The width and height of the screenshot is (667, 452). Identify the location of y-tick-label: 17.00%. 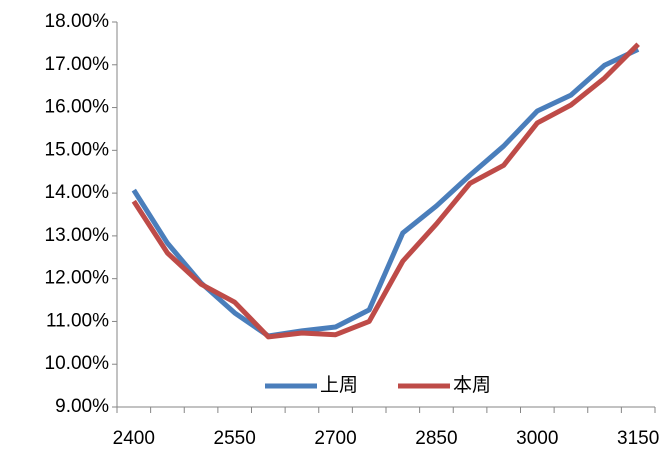
(77, 64).